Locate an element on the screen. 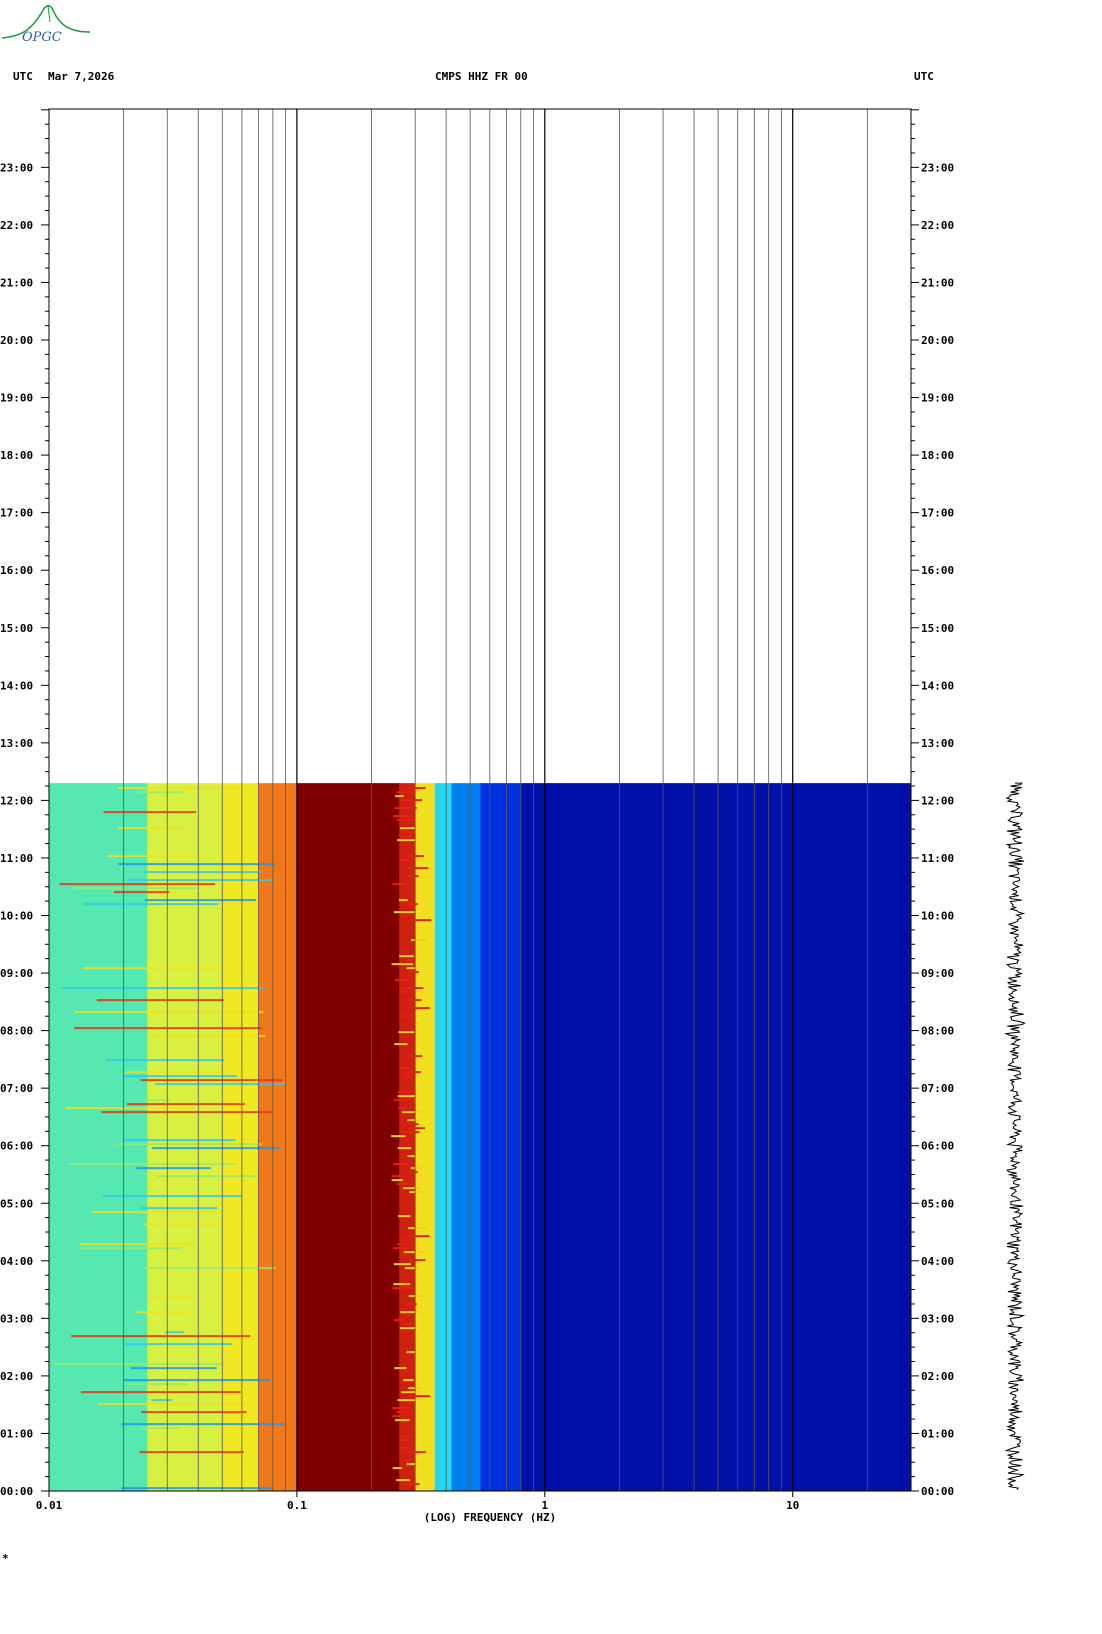 The width and height of the screenshot is (1102, 1634). y-tick-label-left: 10:00 is located at coordinates (16, 916).